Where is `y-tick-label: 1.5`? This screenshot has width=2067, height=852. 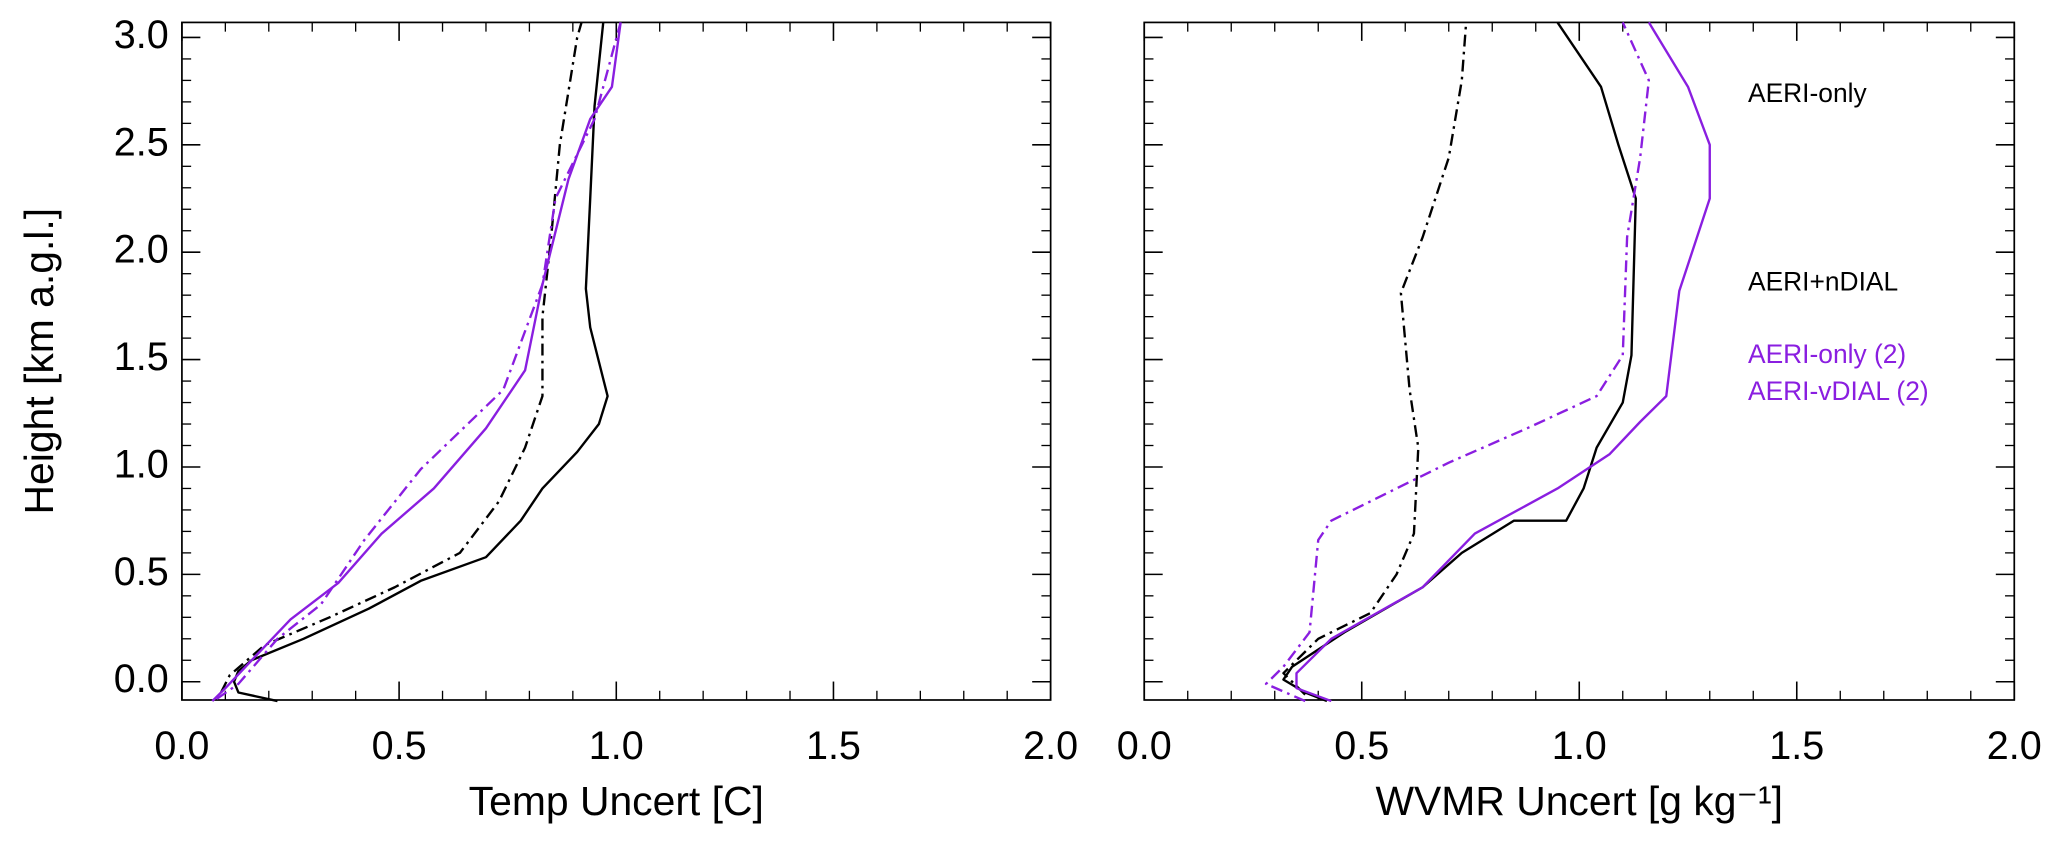 y-tick-label: 1.5 is located at coordinates (141, 357).